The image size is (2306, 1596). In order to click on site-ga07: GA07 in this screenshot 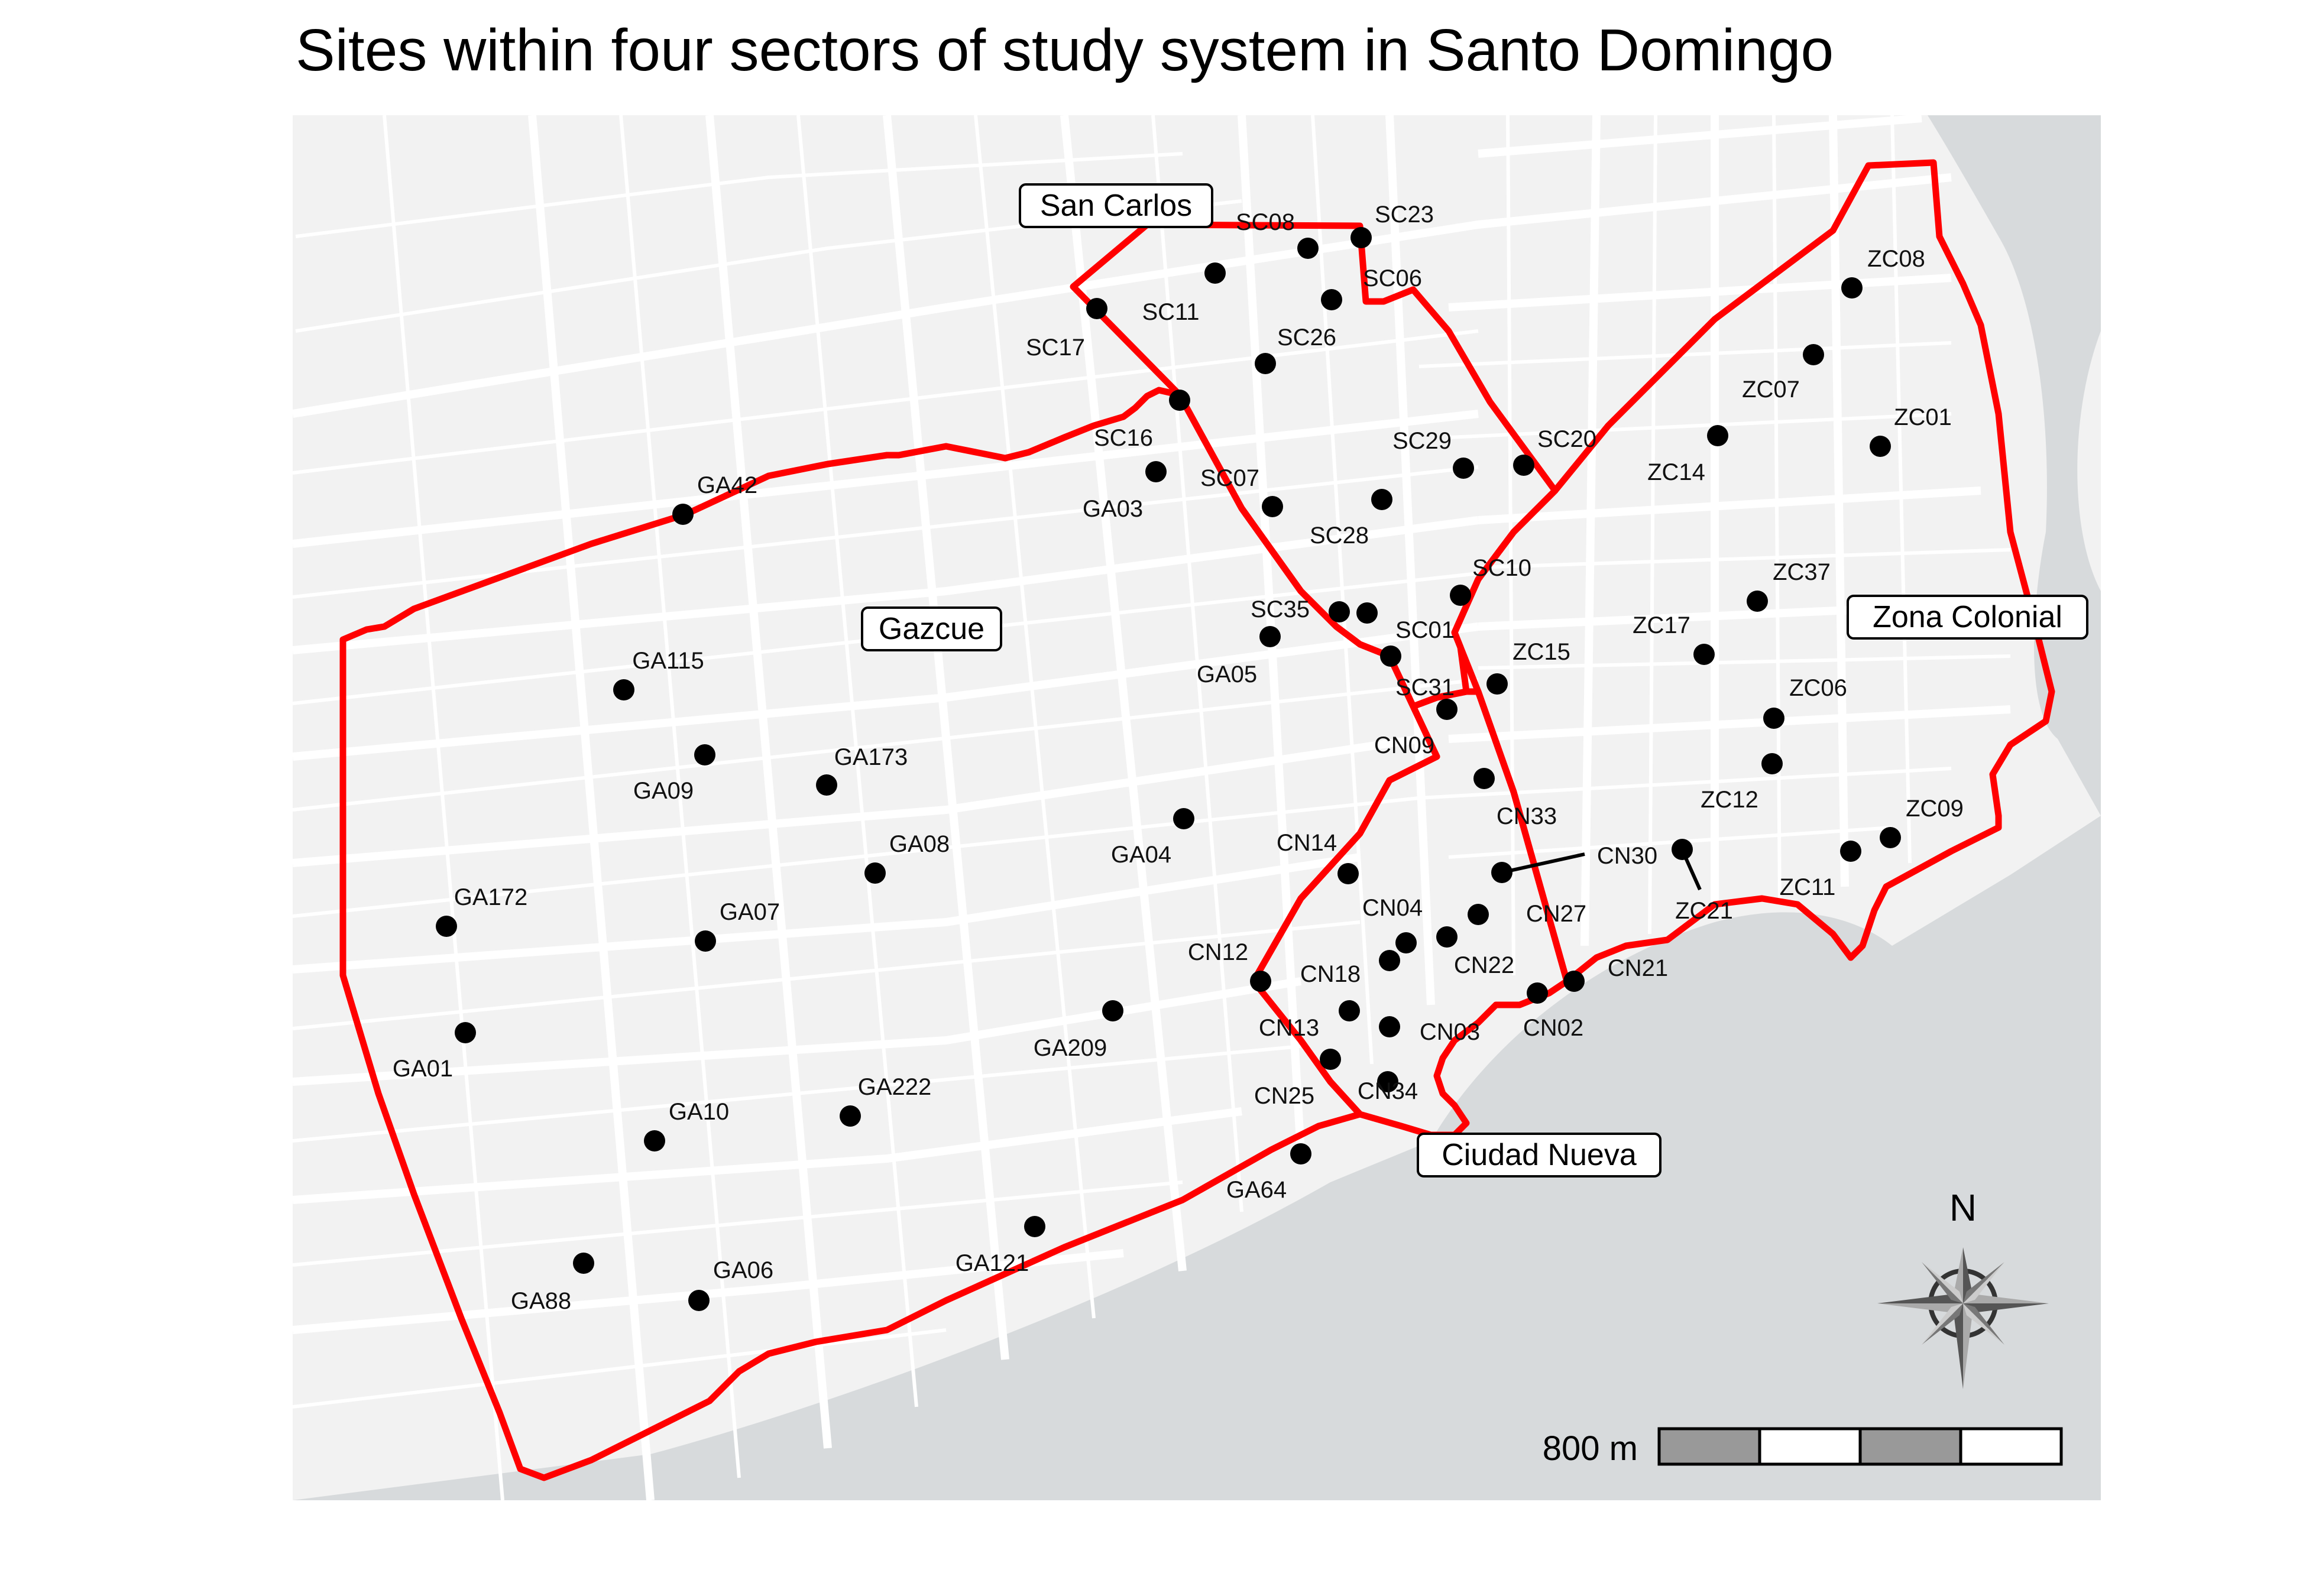, I will do `click(737, 925)`.